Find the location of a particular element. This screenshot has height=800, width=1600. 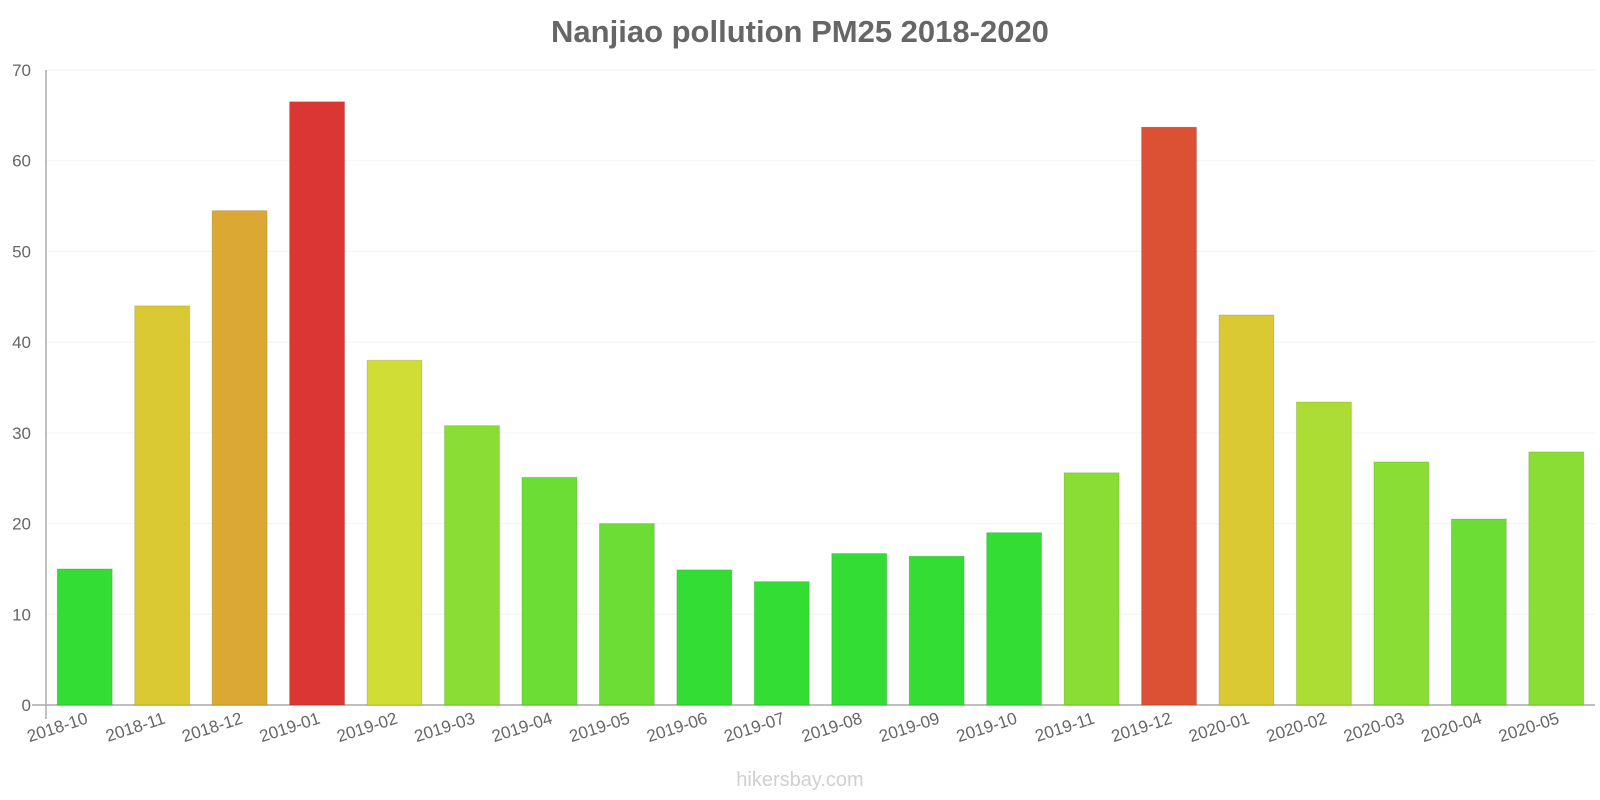

x-tick-label: 2018-11 is located at coordinates (135, 727).